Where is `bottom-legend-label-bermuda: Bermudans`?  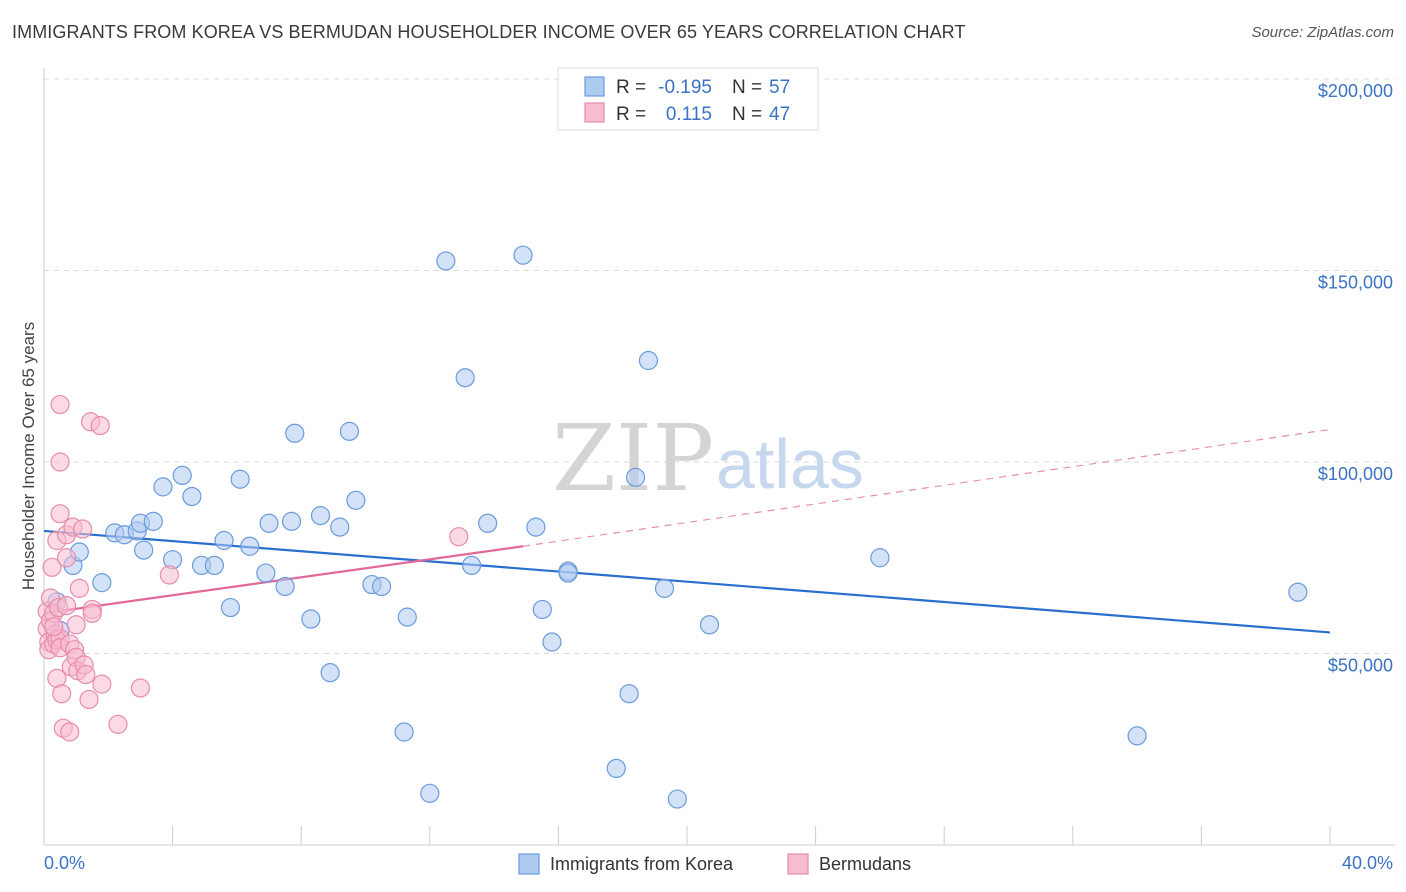 bottom-legend-label-bermuda: Bermudans is located at coordinates (865, 864).